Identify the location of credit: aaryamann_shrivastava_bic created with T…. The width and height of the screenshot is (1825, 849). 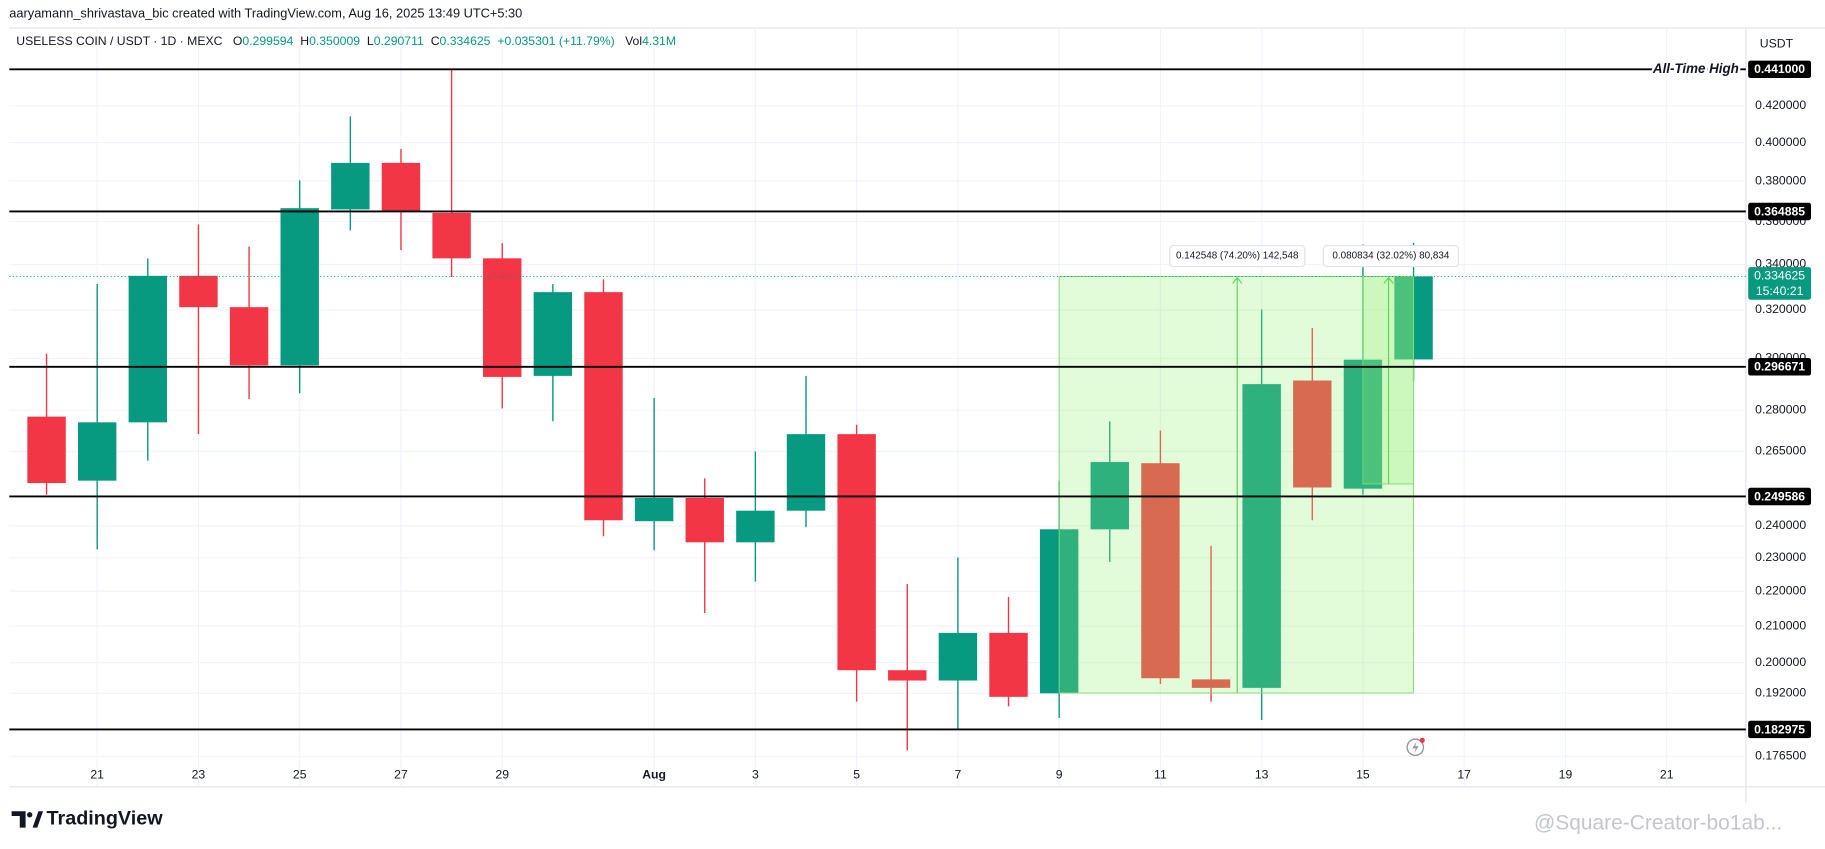
(265, 12).